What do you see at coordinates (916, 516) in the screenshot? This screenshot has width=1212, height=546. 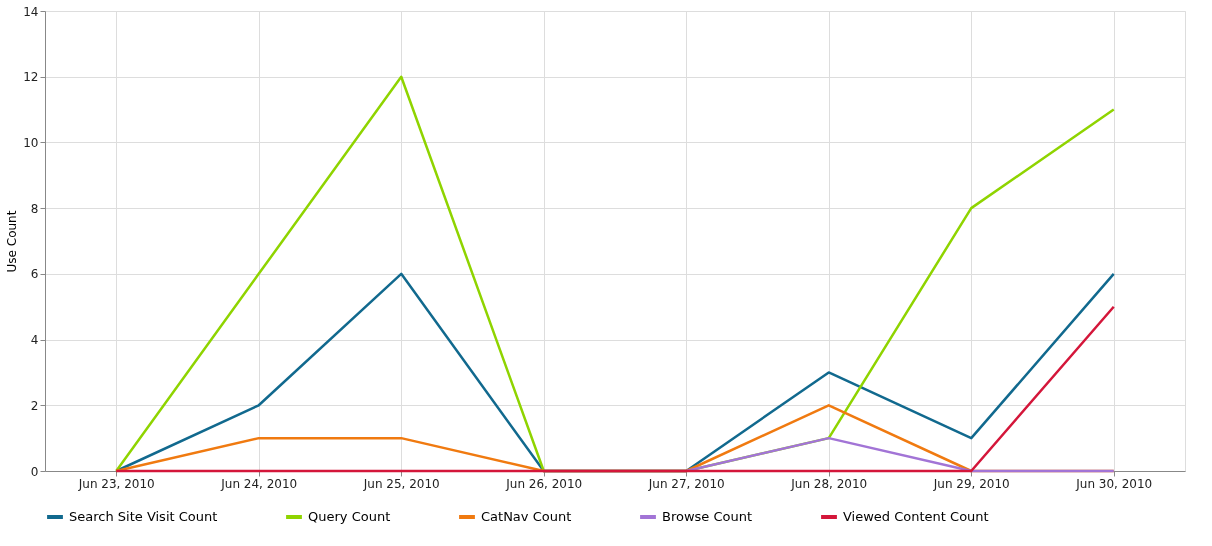 I see `legend-label: Viewed Content Count` at bounding box center [916, 516].